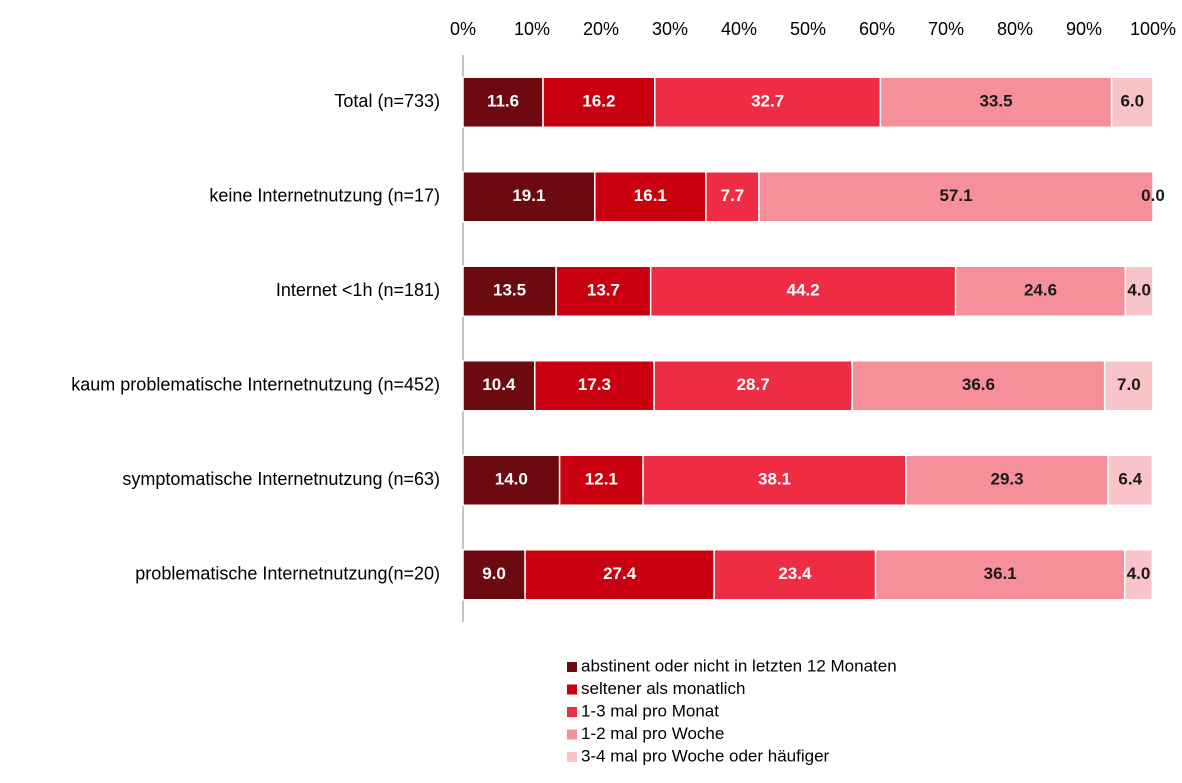 The height and width of the screenshot is (783, 1182). I want to click on data-label: 19.1, so click(528, 195).